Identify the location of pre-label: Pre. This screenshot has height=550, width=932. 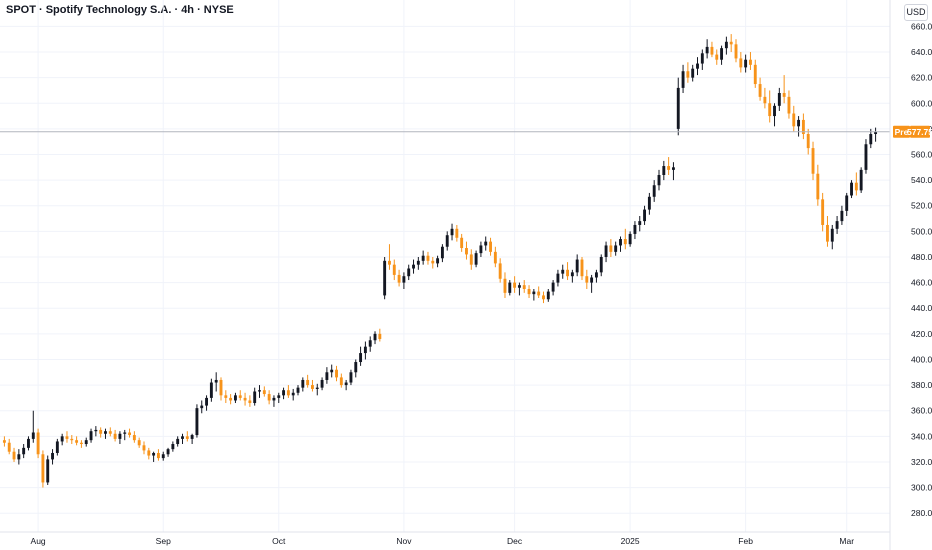
(902, 132).